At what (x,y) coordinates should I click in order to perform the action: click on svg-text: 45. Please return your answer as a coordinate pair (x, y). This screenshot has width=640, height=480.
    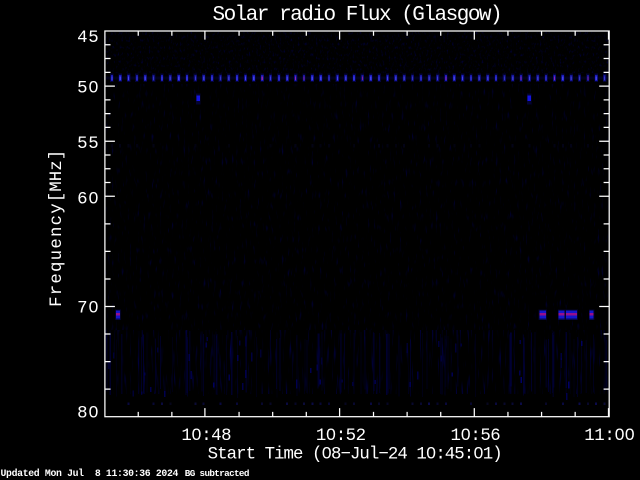
    Looking at the image, I should click on (88, 38).